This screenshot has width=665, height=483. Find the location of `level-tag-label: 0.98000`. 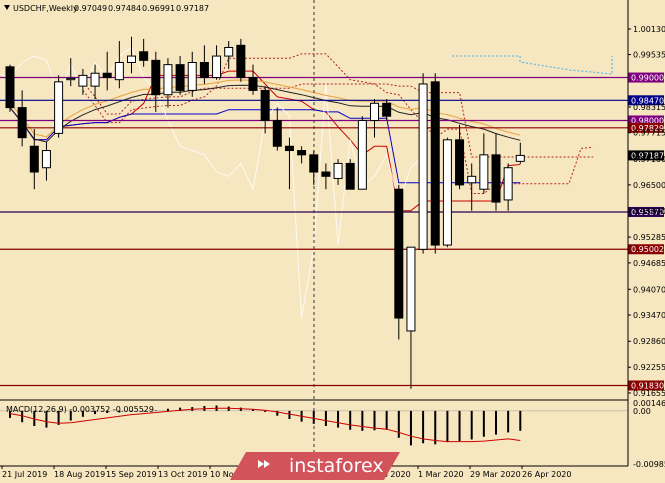

level-tag-label: 0.98000 is located at coordinates (647, 120).